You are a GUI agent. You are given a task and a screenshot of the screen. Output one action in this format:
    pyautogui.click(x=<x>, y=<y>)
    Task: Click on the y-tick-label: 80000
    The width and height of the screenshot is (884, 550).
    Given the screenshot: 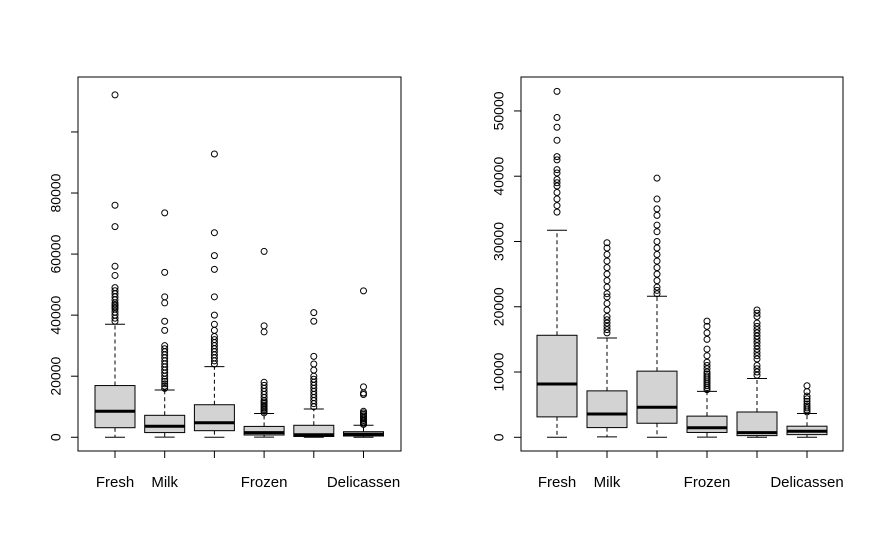 What is the action you would take?
    pyautogui.click(x=56, y=192)
    